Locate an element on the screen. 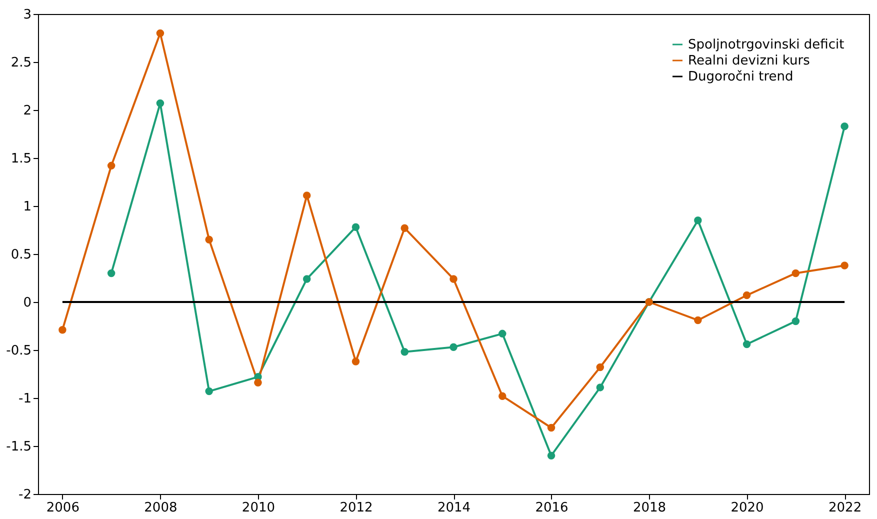 This screenshot has height=519, width=877. x-tick-label: 2010 is located at coordinates (259, 508).